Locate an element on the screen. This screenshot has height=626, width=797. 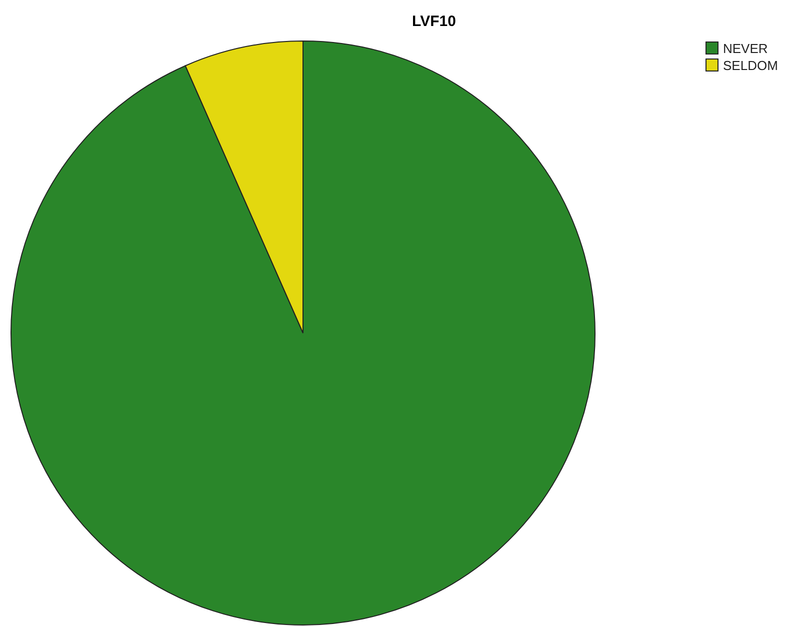
legend-label: NEVER is located at coordinates (745, 48).